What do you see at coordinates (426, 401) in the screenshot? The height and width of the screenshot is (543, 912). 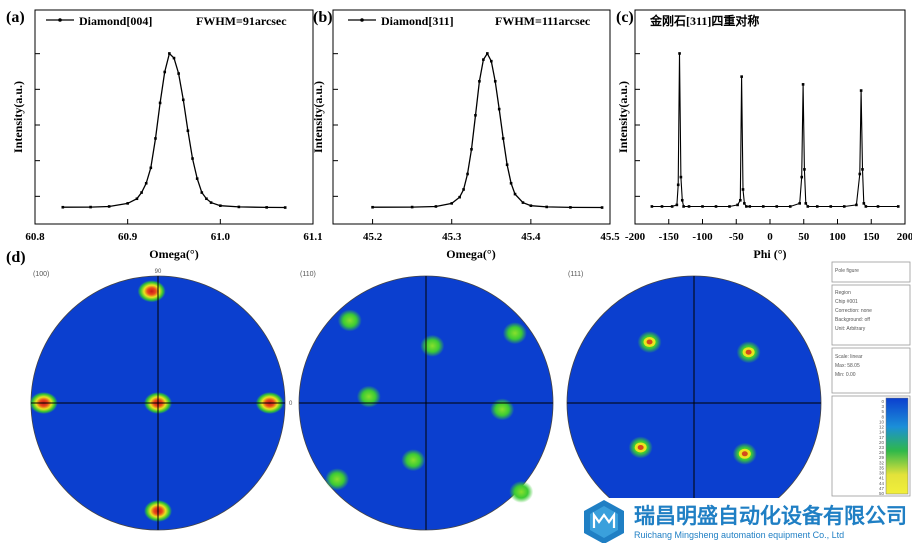 I see `pole-figure-110: (110)` at bounding box center [426, 401].